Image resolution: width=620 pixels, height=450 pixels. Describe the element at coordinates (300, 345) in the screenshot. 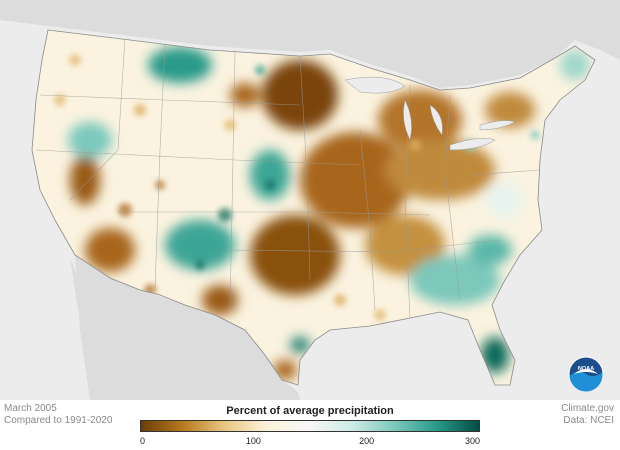

I see `wet-gulf-coast` at that location.